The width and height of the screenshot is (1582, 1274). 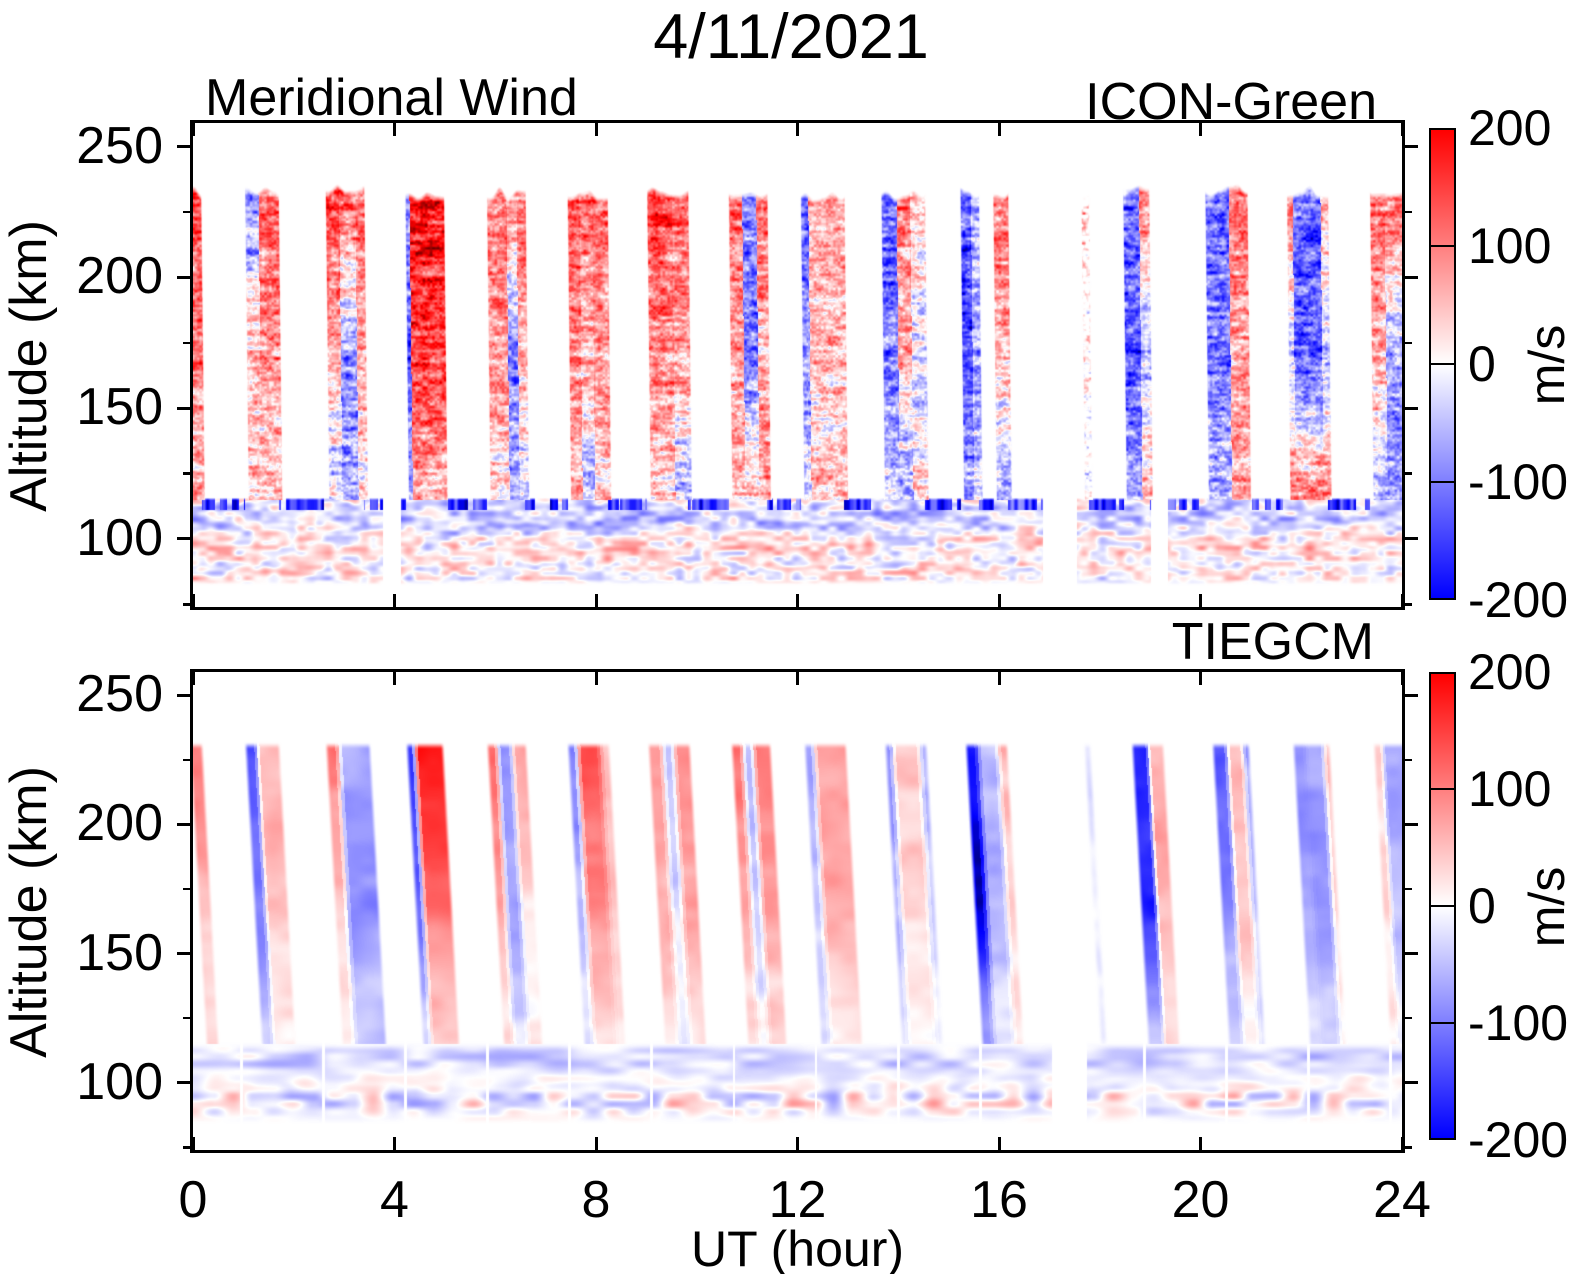 I want to click on x-tick-label: 0, so click(x=193, y=1200).